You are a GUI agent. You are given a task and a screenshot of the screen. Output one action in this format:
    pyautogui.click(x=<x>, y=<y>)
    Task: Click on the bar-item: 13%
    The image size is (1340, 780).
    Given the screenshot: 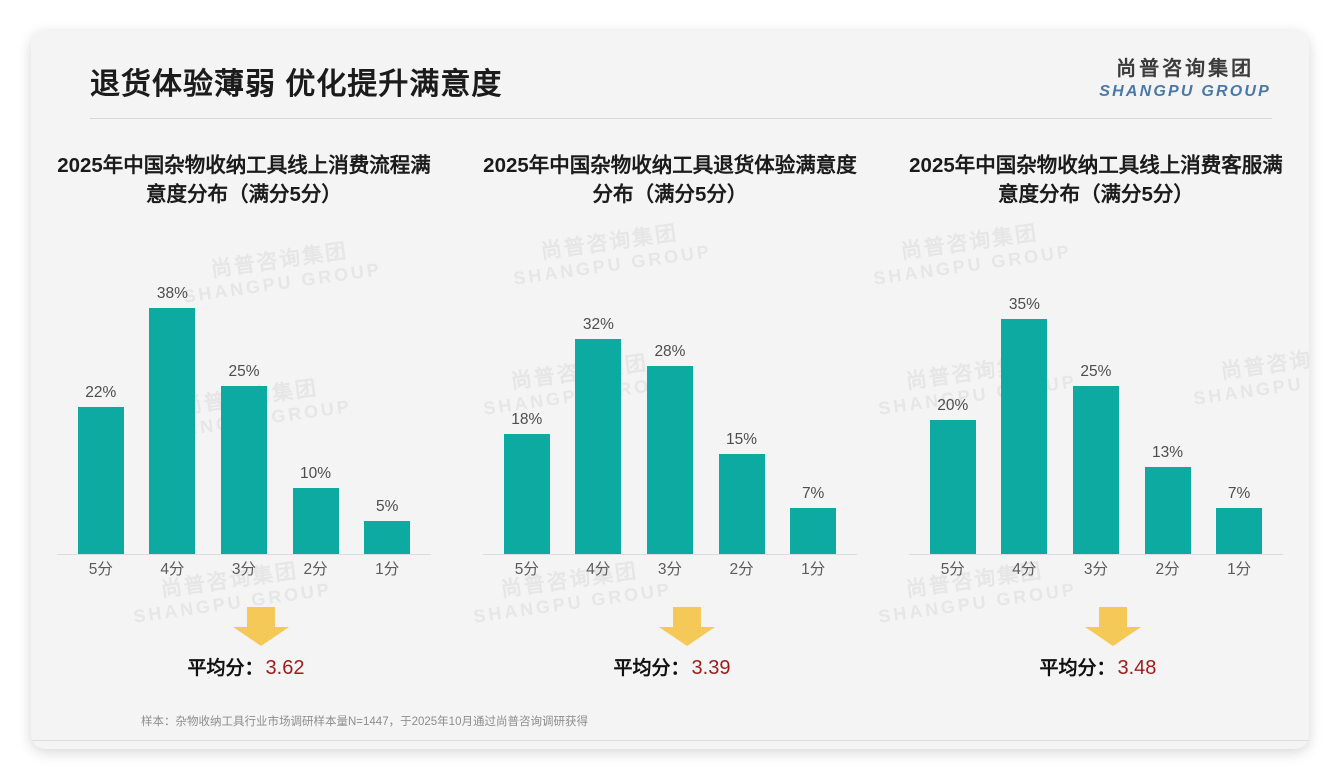 What is the action you would take?
    pyautogui.click(x=1168, y=420)
    